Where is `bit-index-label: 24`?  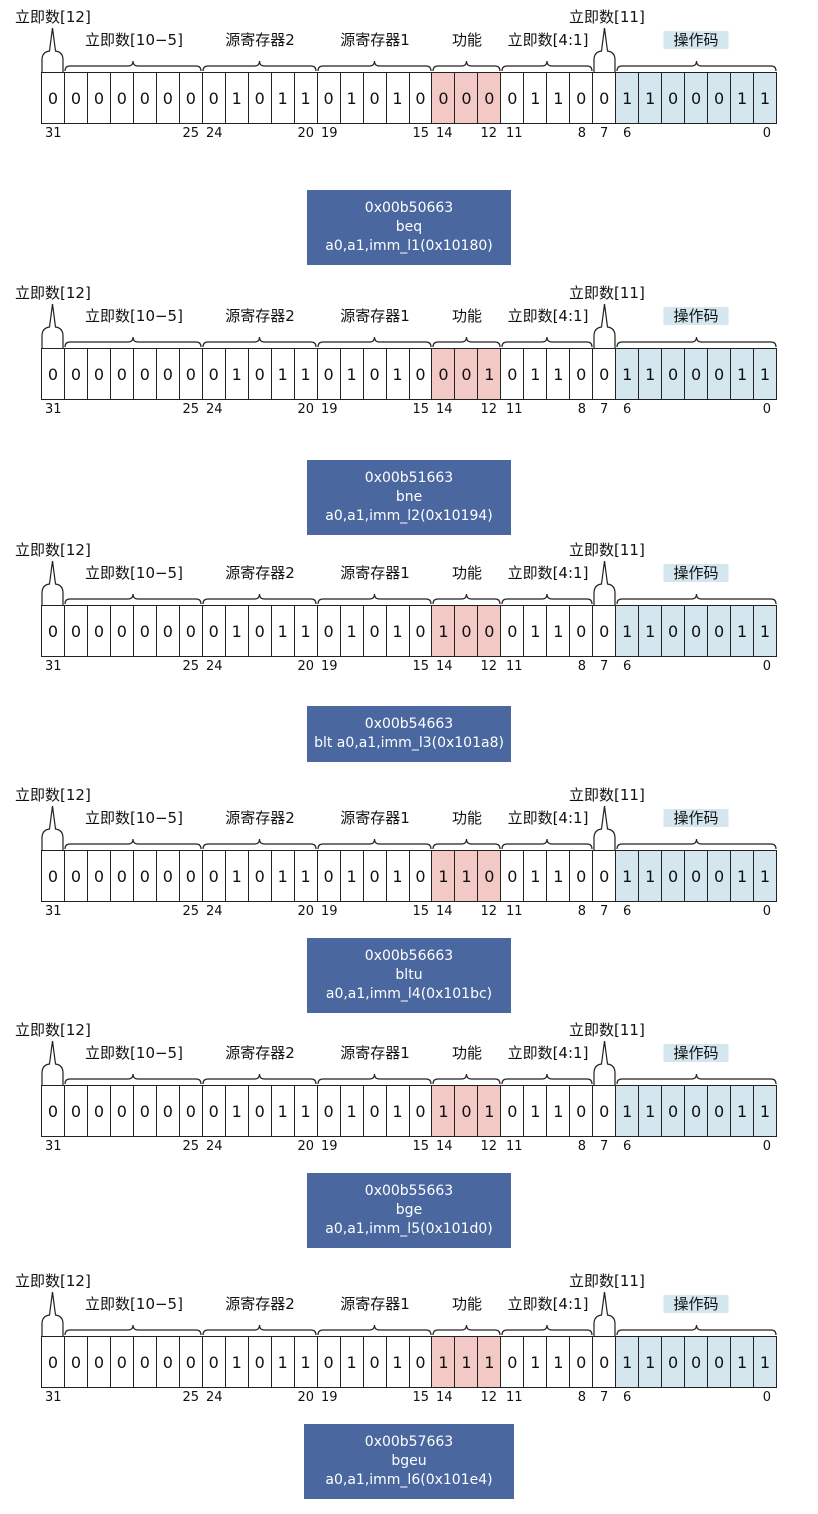 bit-index-label: 24 is located at coordinates (214, 1146).